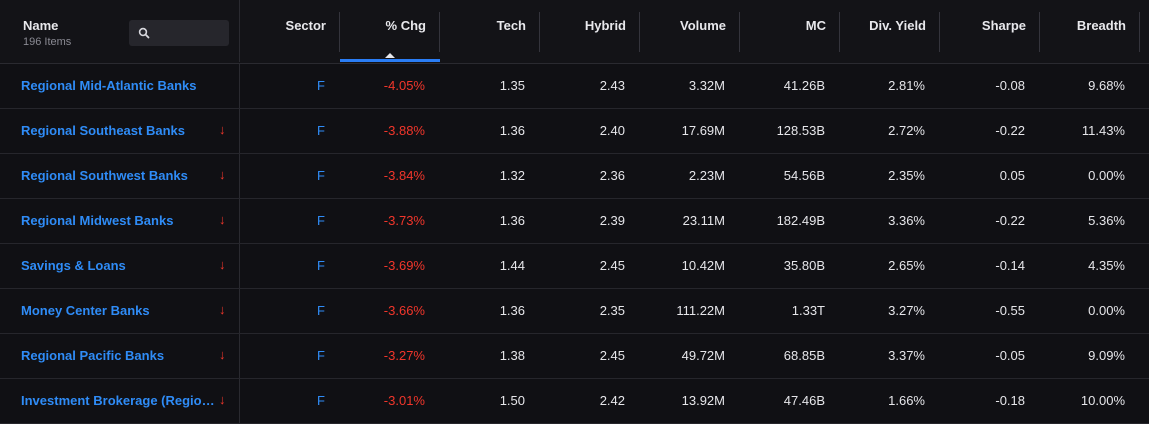 Image resolution: width=1149 pixels, height=424 pixels. I want to click on search-input, so click(192, 34).